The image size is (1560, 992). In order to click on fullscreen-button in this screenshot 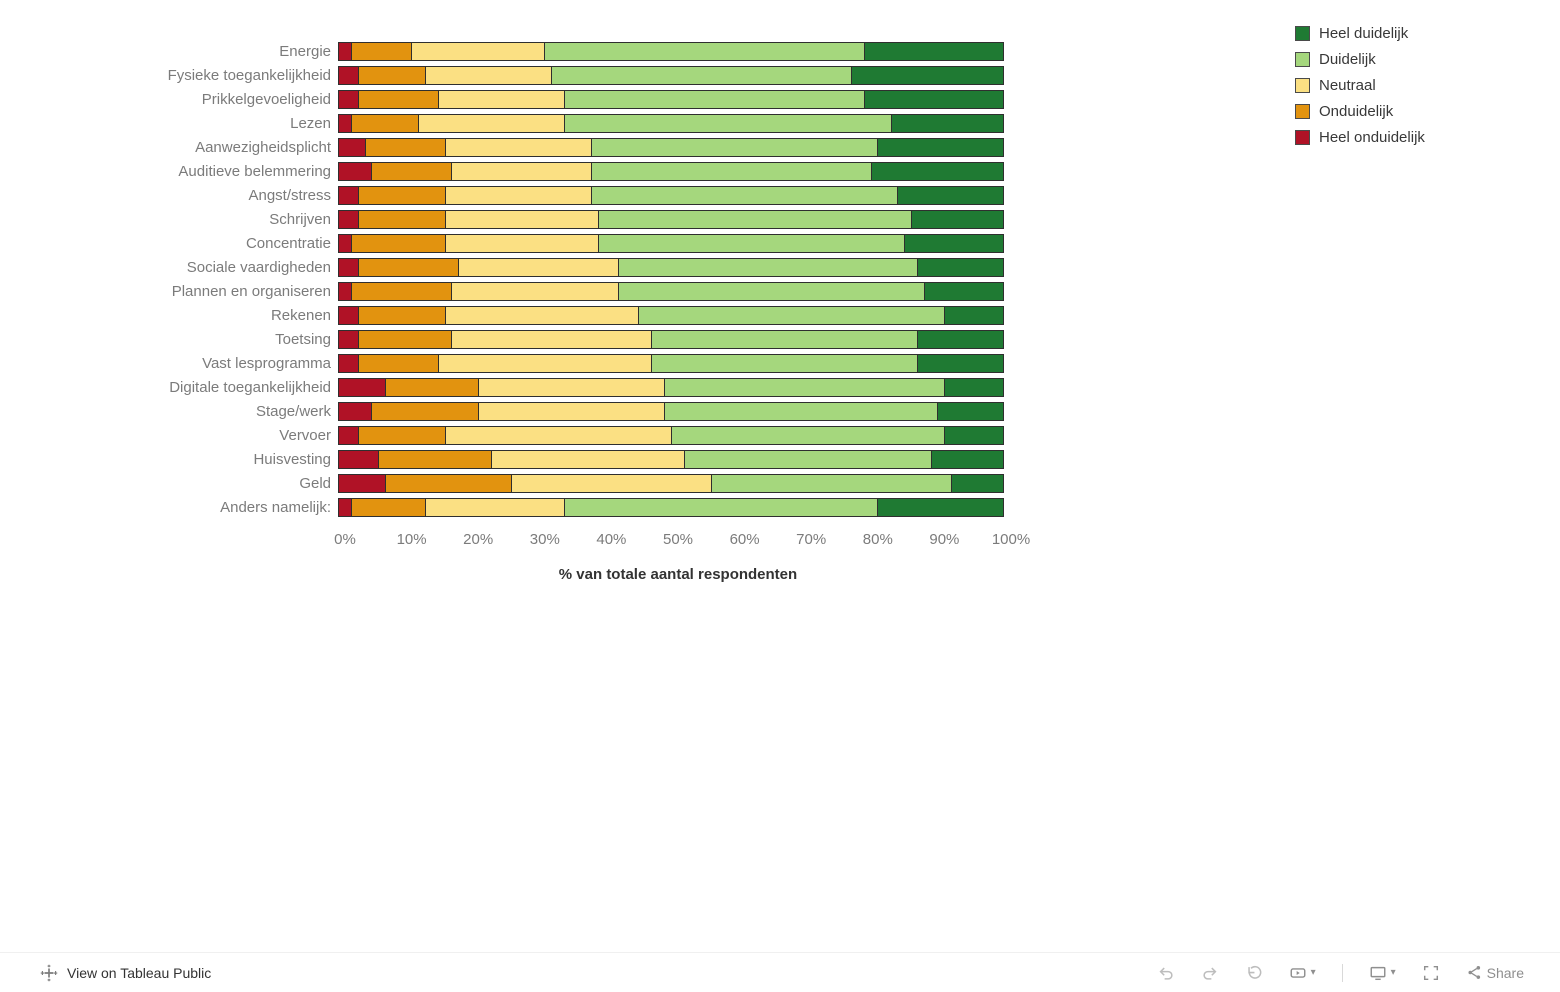, I will do `click(1431, 973)`.